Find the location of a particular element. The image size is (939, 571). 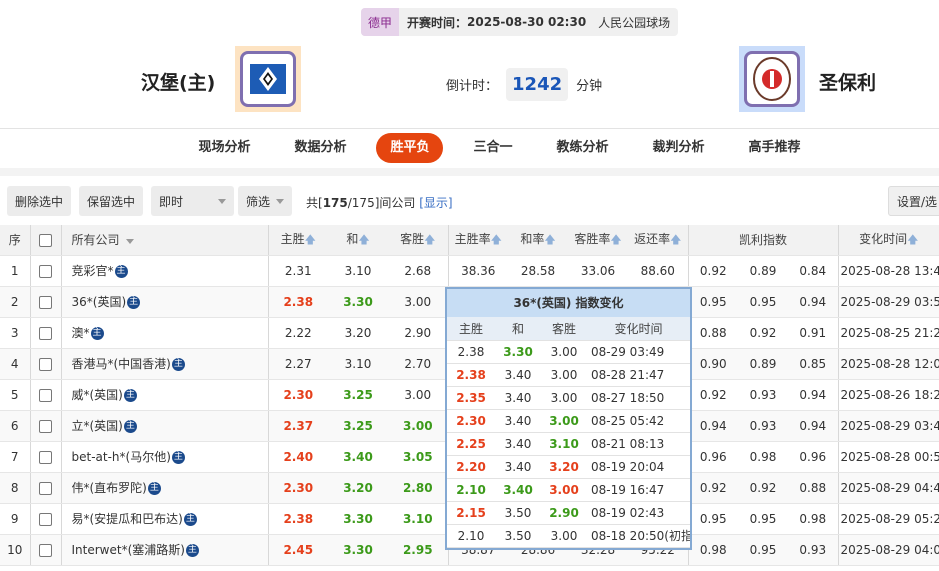

sort-home: 主胜🡅 is located at coordinates (297, 240).